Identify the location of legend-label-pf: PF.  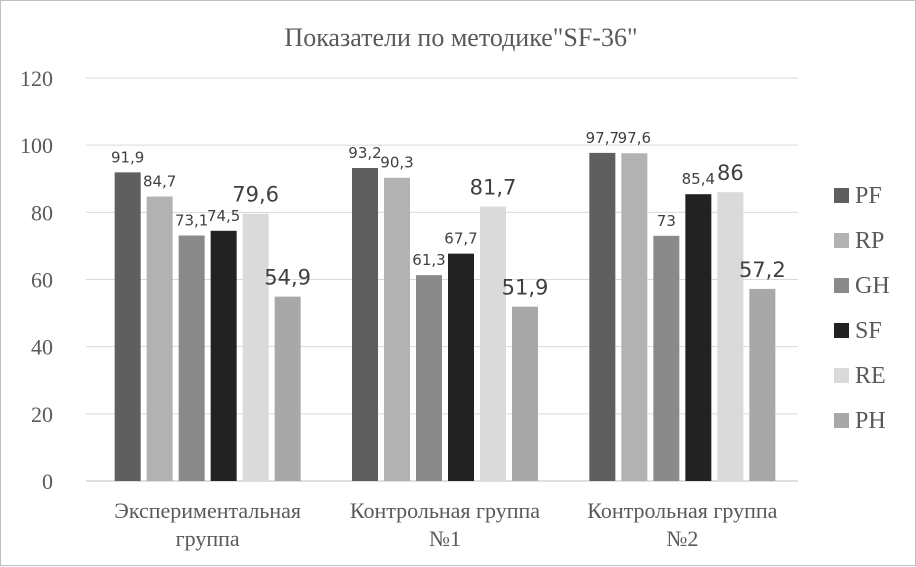
(868, 196).